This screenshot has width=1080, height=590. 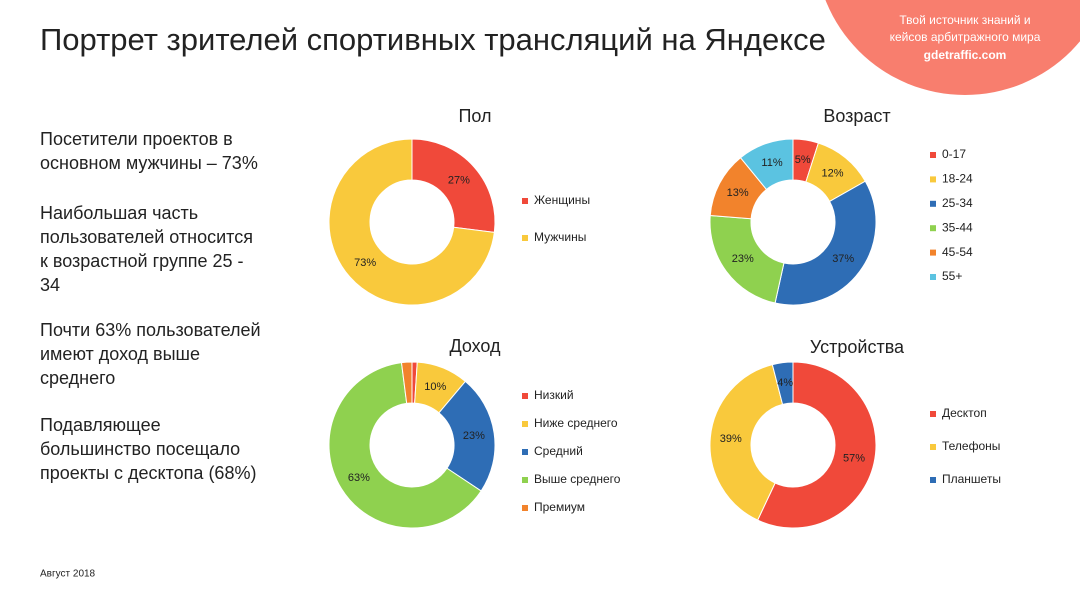 I want to click on legend-label: 55+, so click(x=952, y=276).